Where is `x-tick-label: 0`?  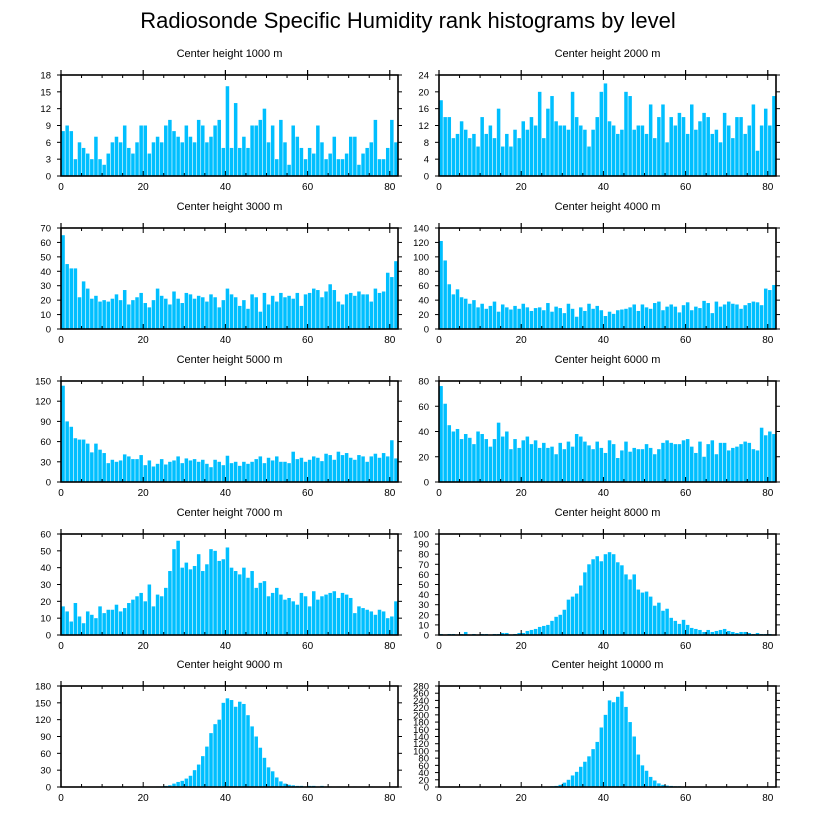
x-tick-label: 0 is located at coordinates (439, 493).